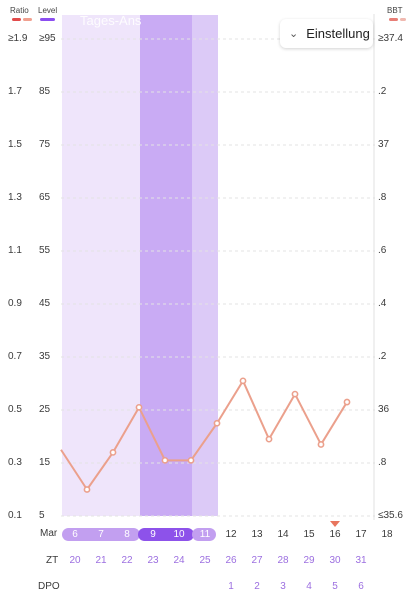 The height and width of the screenshot is (600, 415). What do you see at coordinates (231, 560) in the screenshot?
I see `zt-cell: 26` at bounding box center [231, 560].